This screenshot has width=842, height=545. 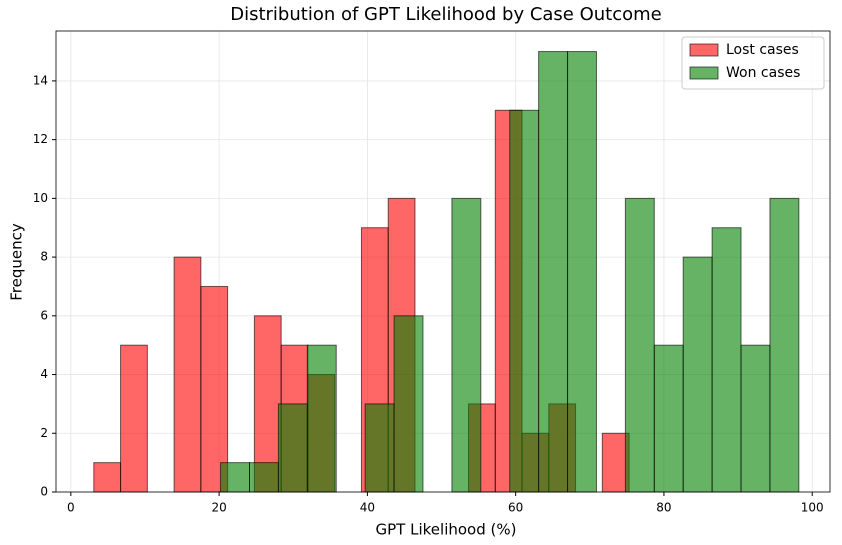 What do you see at coordinates (40, 139) in the screenshot?
I see `y-tick-label: 12` at bounding box center [40, 139].